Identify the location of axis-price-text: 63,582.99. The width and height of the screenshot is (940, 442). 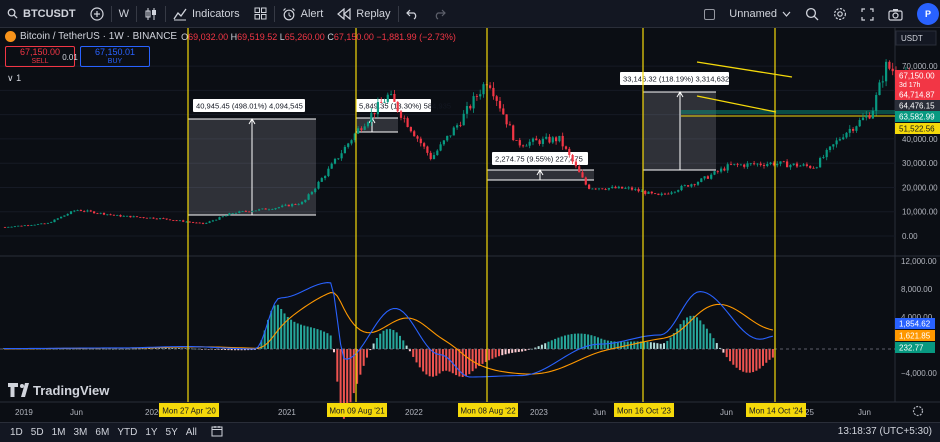
(917, 117).